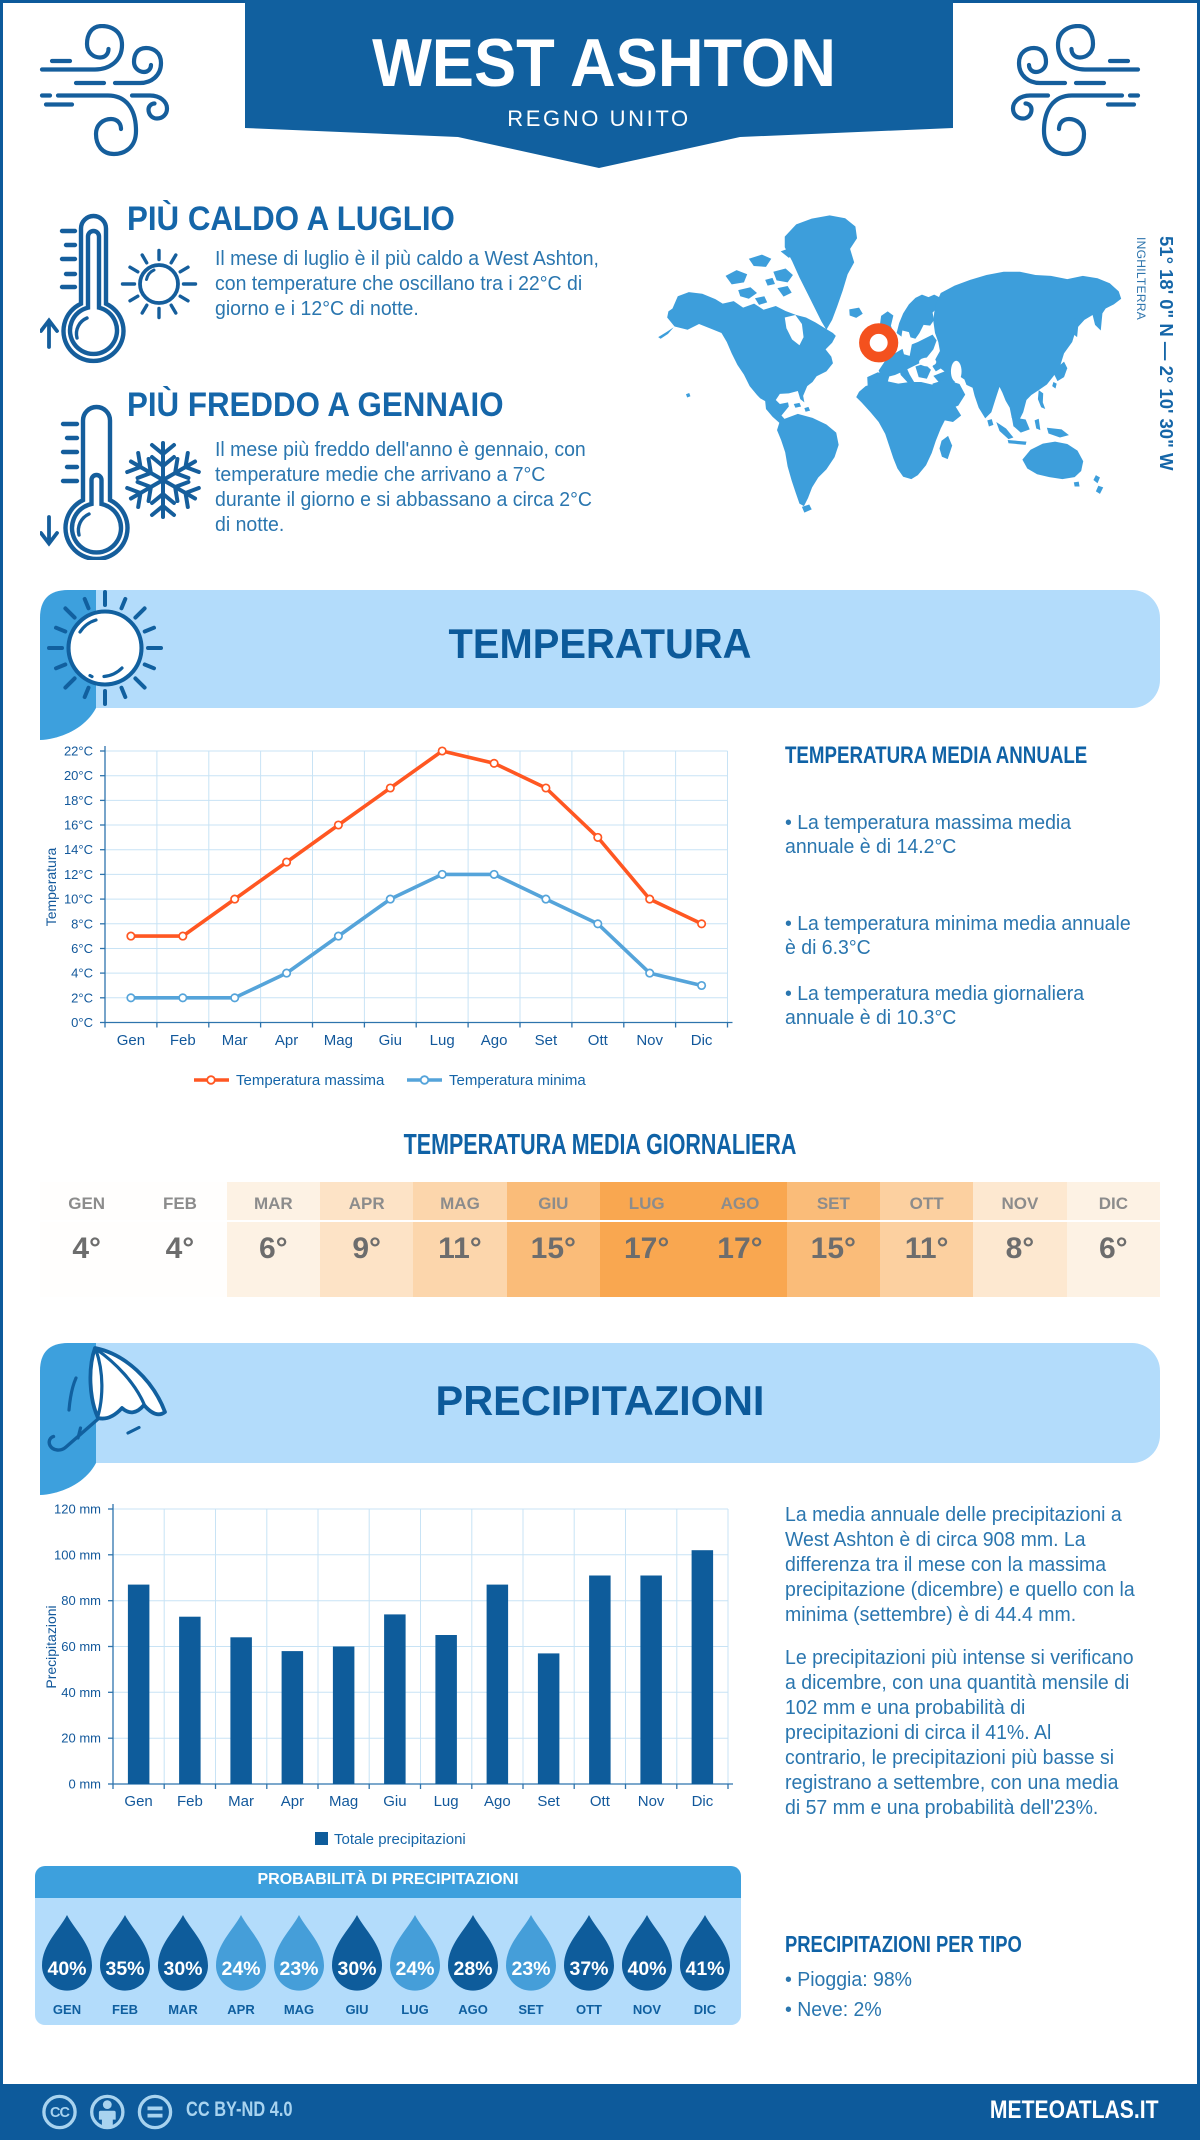 Image resolution: width=1200 pixels, height=2140 pixels. Describe the element at coordinates (310, 1080) in the screenshot. I see `svg-text: Temperatura massima` at that location.